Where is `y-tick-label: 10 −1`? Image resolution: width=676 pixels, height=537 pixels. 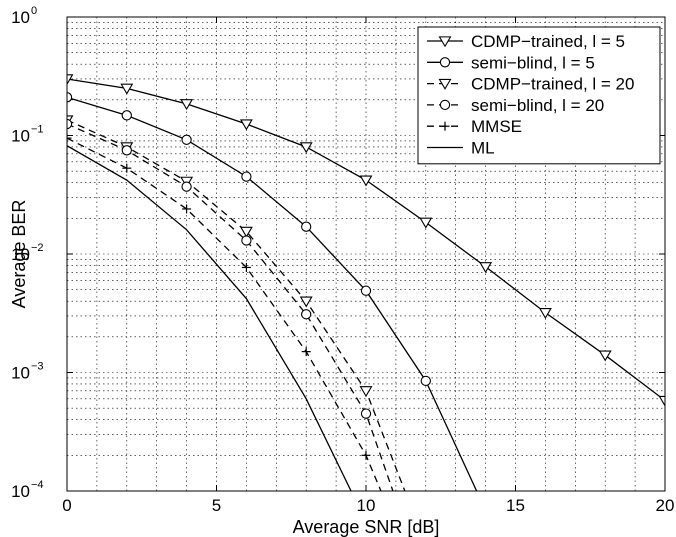 y-tick-label: 10 −1 is located at coordinates (27, 135).